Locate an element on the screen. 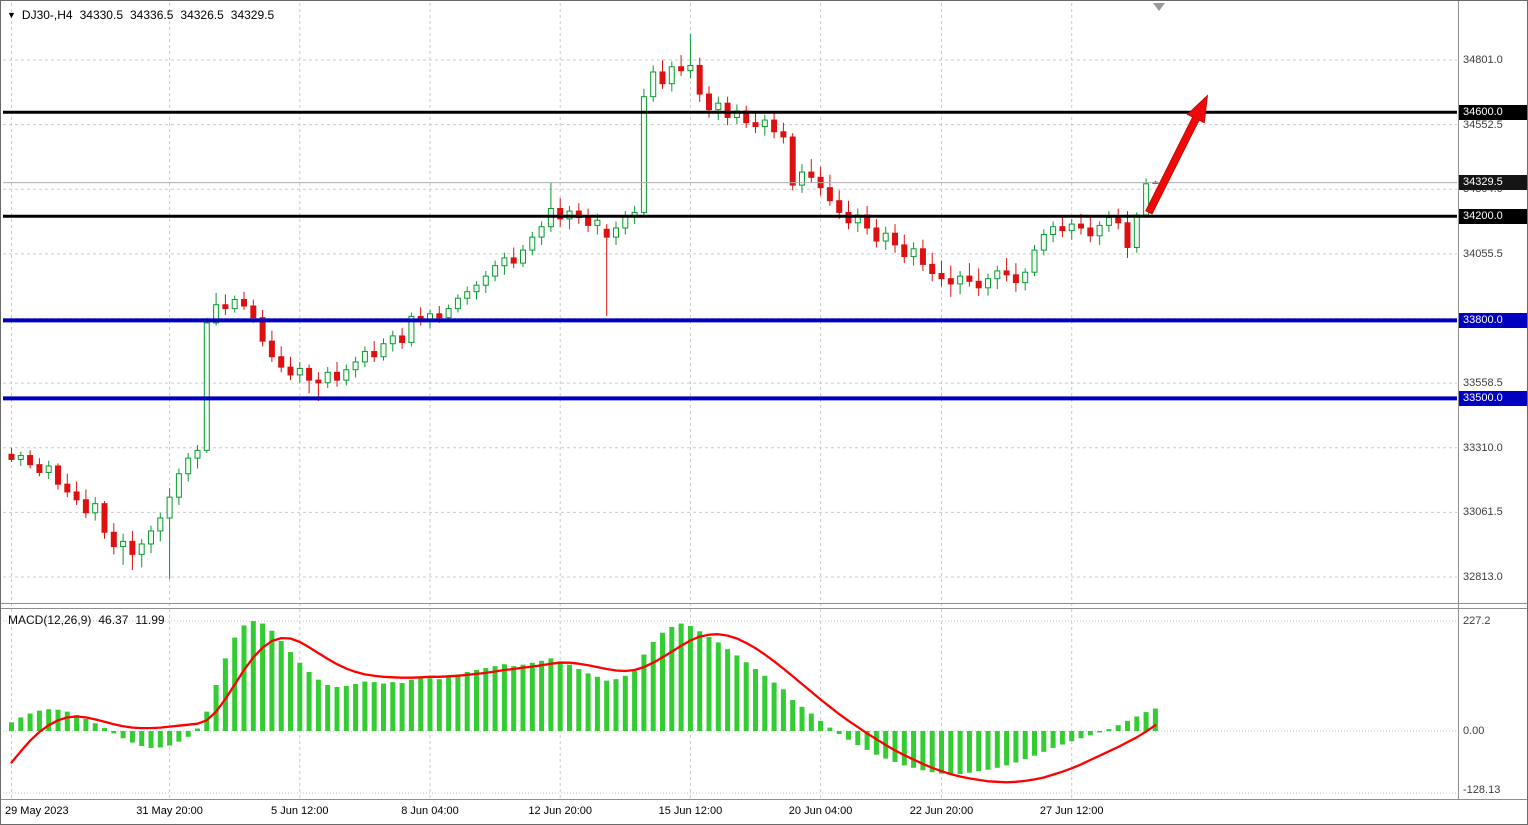 The height and width of the screenshot is (825, 1528). macd-main-value: 46.37 is located at coordinates (113, 620).